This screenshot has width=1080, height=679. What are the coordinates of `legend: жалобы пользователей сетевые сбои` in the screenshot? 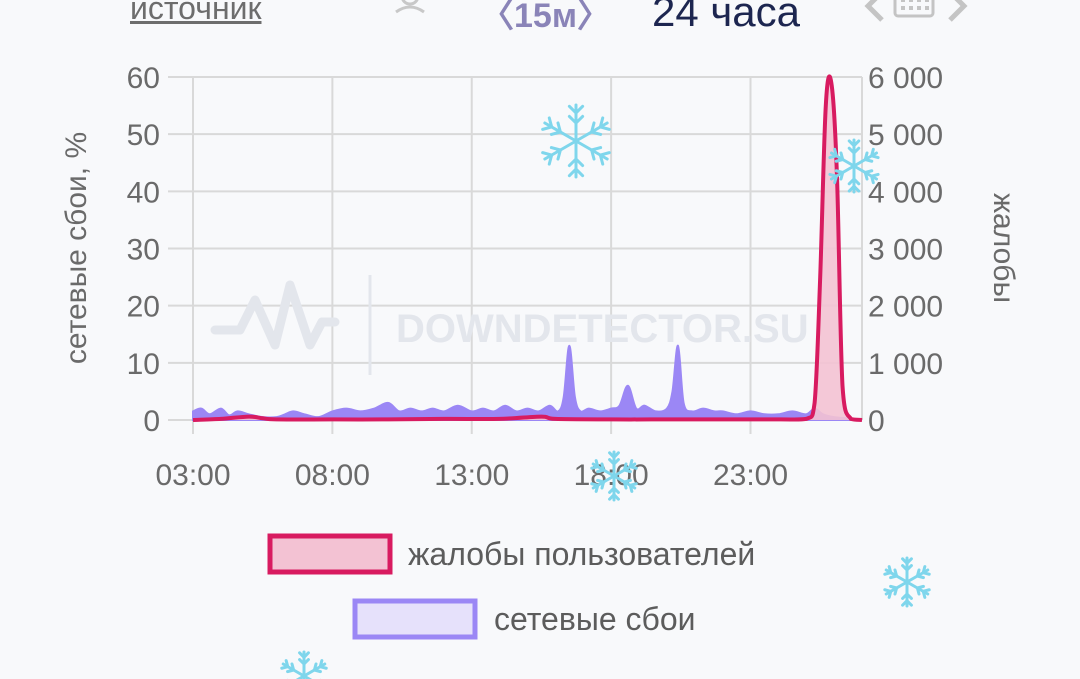 It's located at (511, 586).